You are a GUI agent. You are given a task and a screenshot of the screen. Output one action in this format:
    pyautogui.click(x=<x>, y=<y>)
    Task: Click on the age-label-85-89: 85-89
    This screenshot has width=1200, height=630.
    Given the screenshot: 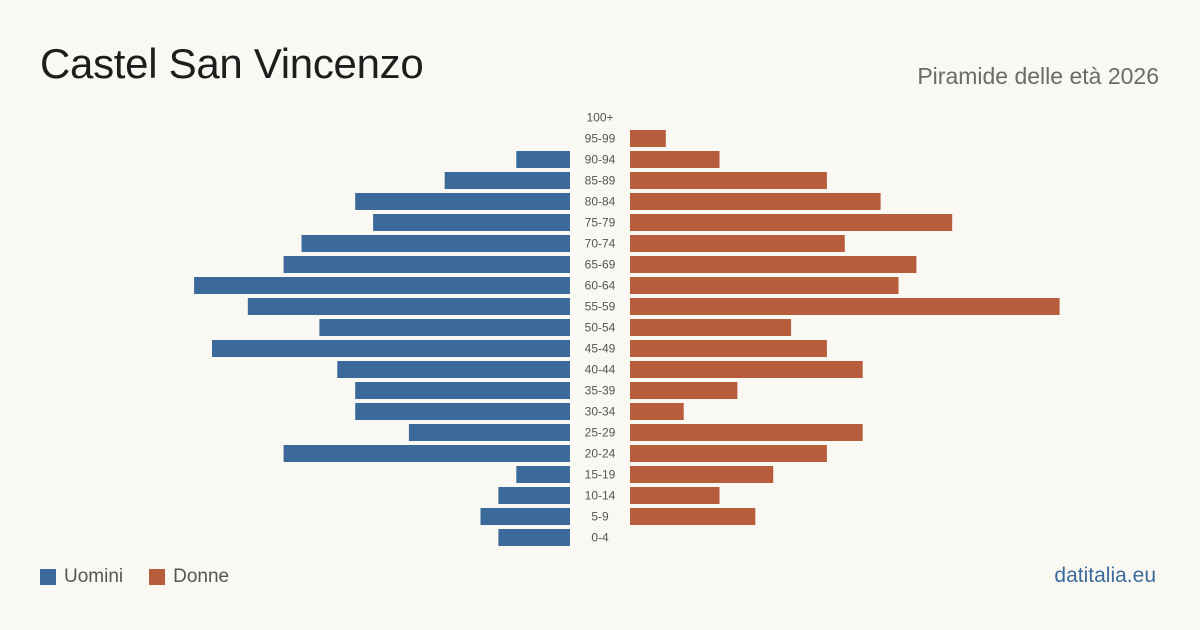 What is the action you would take?
    pyautogui.click(x=600, y=181)
    